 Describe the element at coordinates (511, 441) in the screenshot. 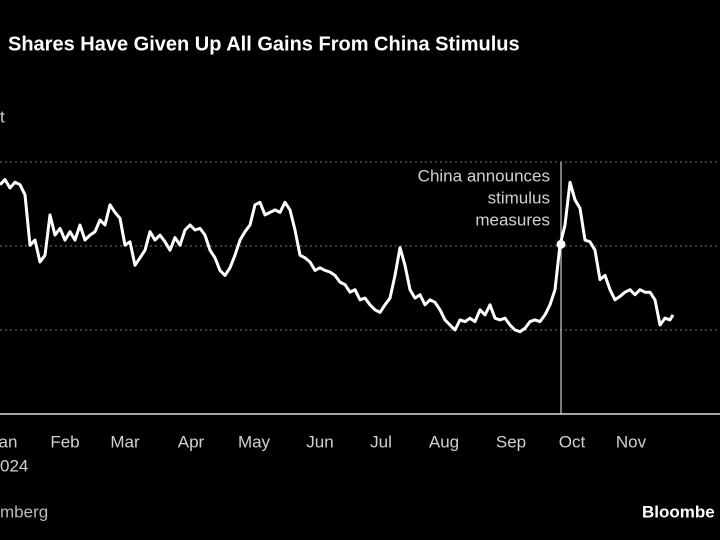

I see `x-tick-label: Sep` at that location.